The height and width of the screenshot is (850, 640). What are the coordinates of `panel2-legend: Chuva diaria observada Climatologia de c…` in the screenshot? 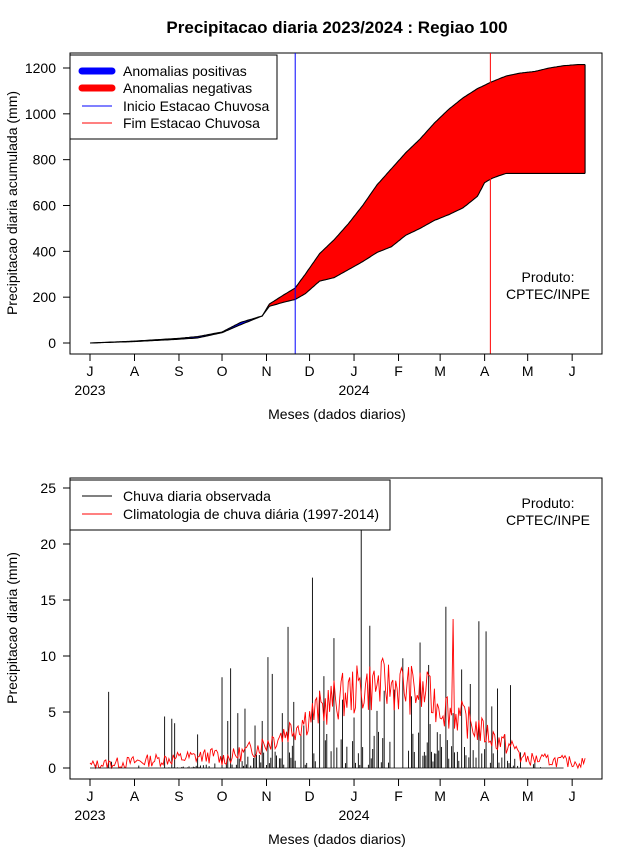 It's located at (230, 505).